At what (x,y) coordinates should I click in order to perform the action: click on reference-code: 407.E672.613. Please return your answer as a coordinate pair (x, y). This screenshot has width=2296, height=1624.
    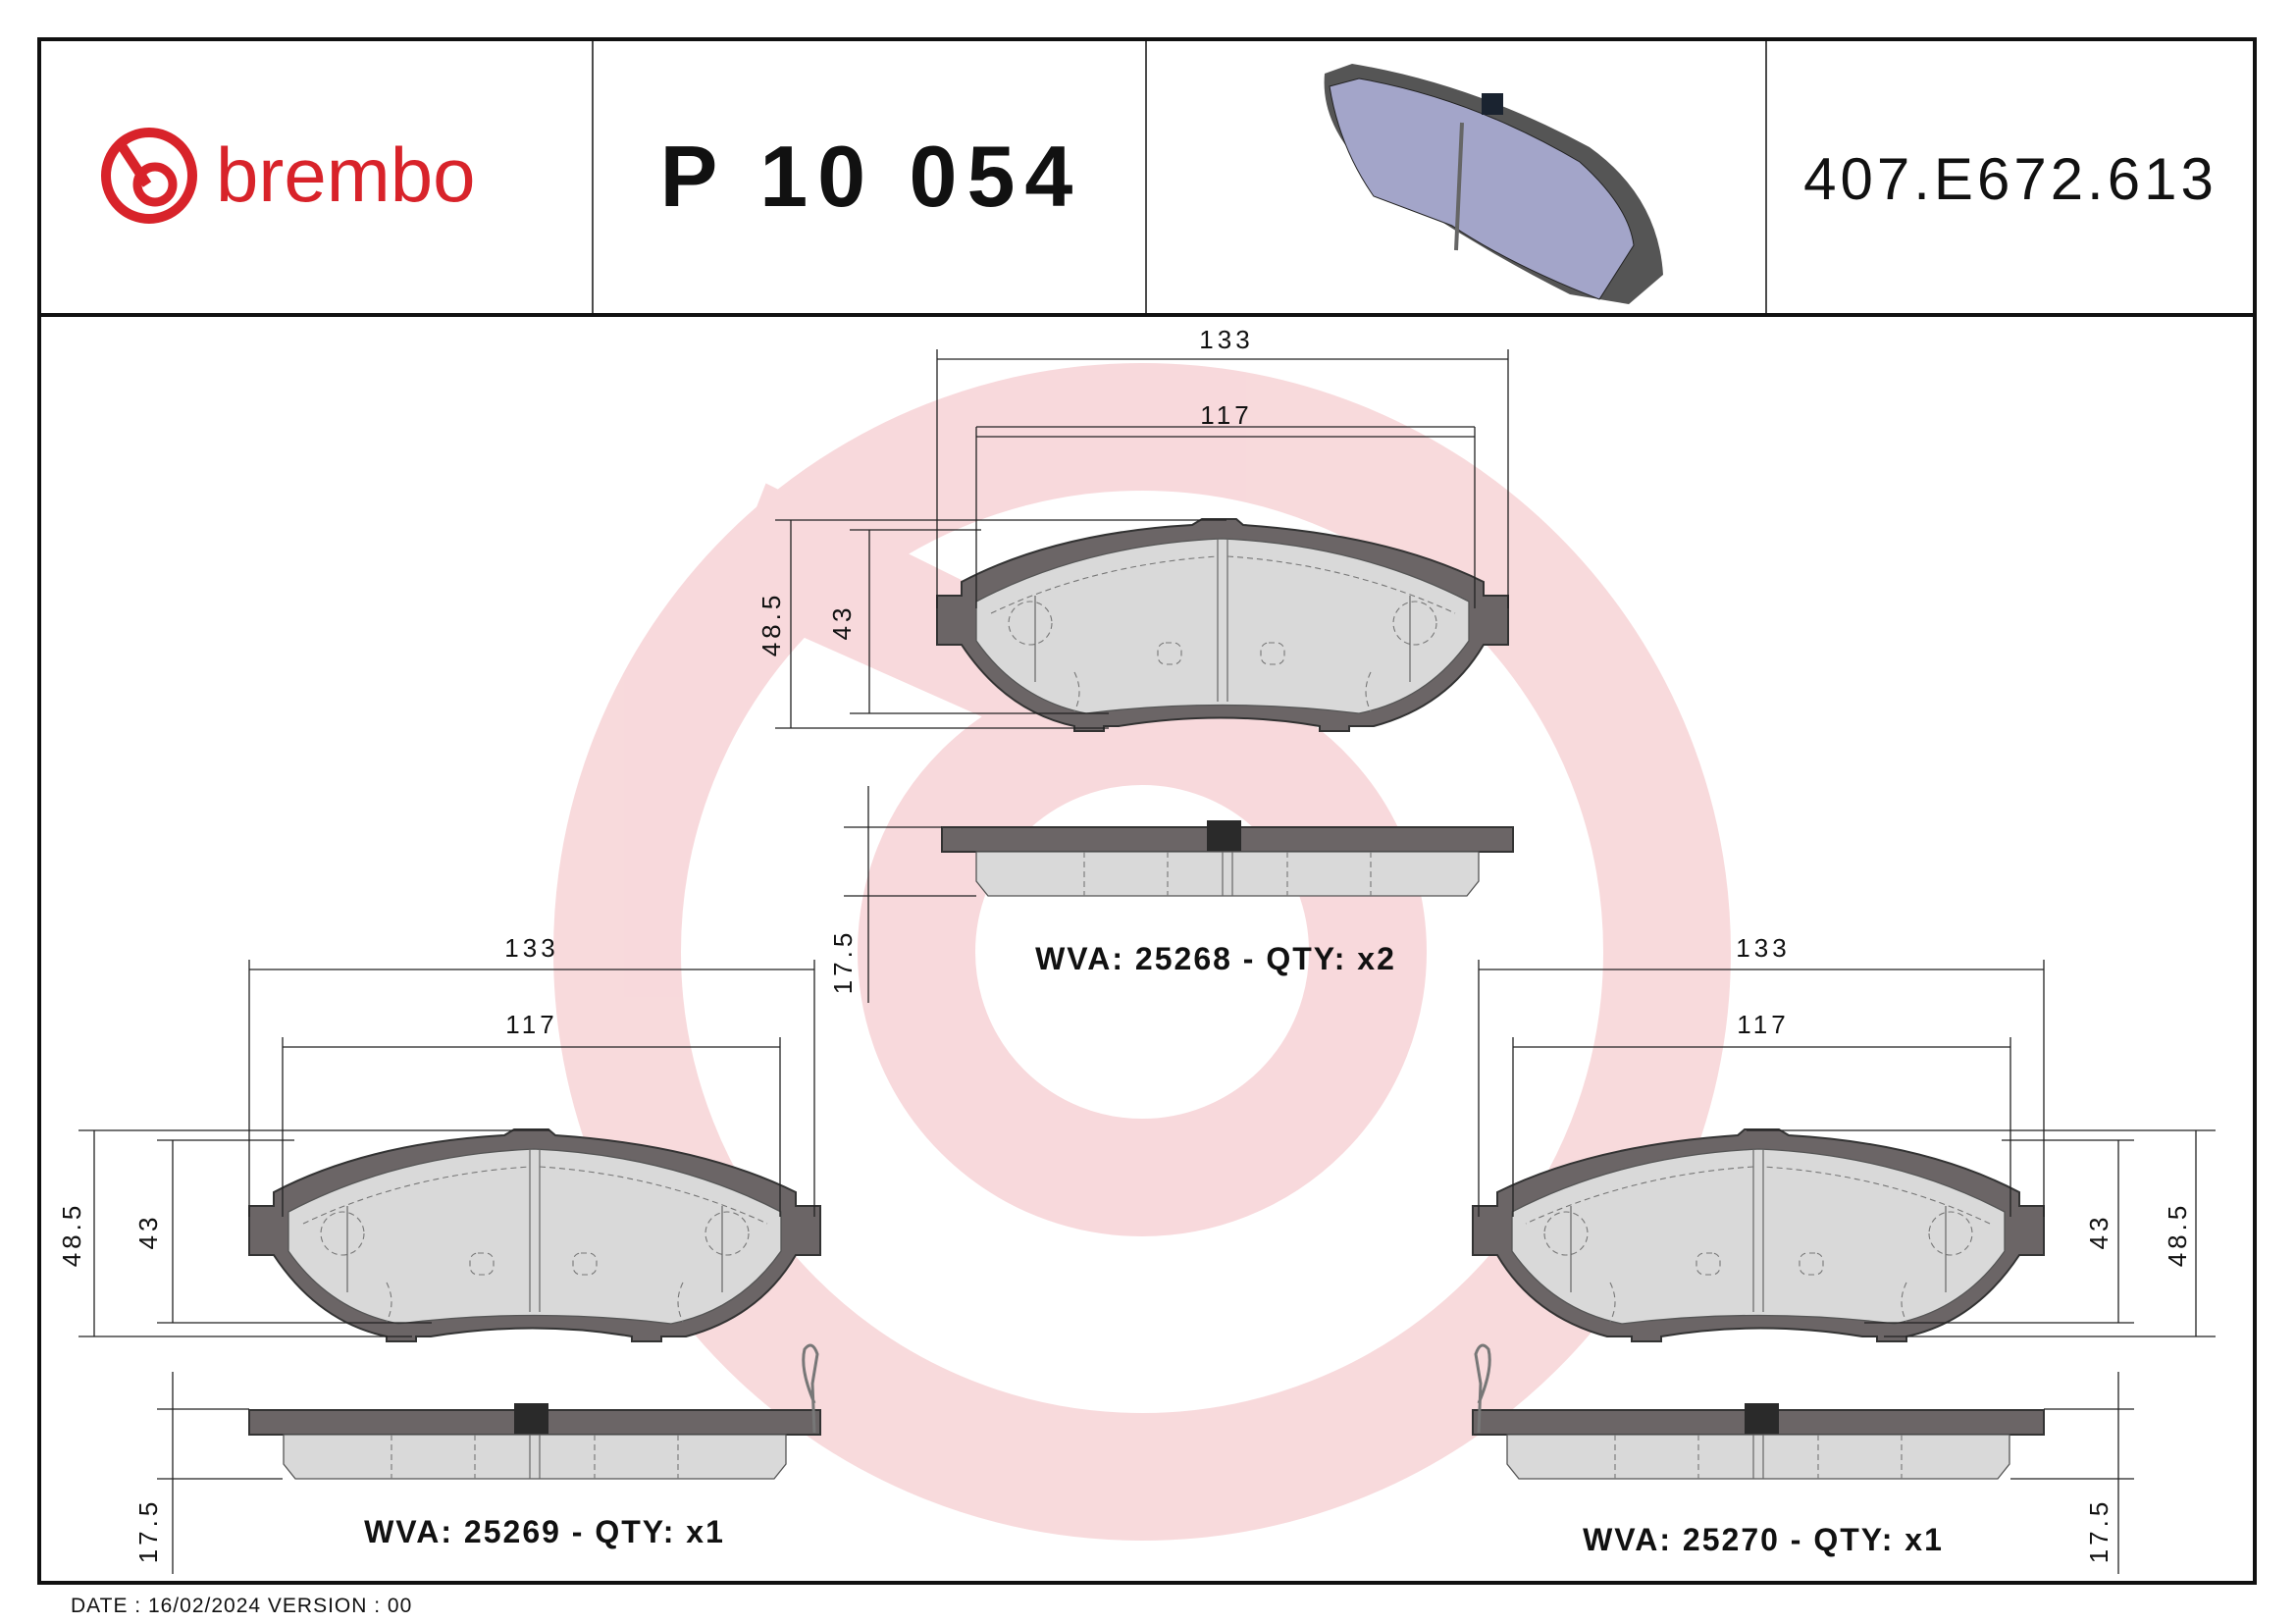
    Looking at the image, I should click on (2010, 179).